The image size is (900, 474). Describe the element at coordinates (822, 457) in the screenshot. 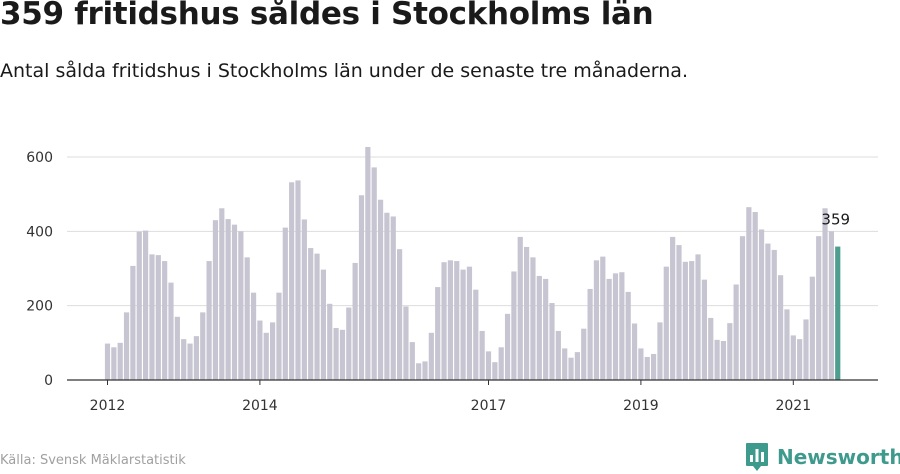

I see `newsworthy-brand: Newsworthy` at that location.